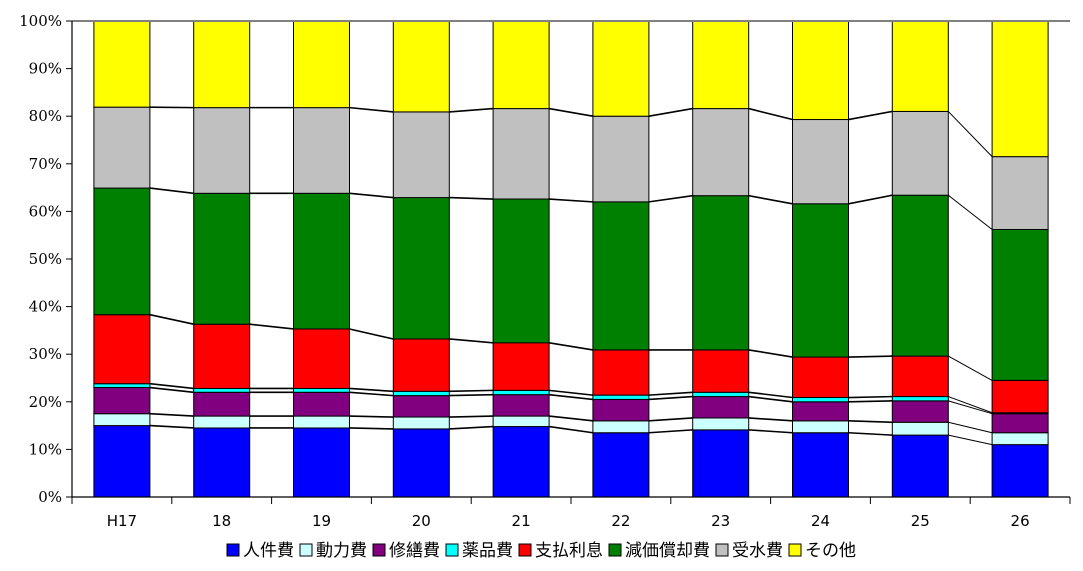 The height and width of the screenshot is (571, 1083). Describe the element at coordinates (122, 521) in the screenshot. I see `x-tick-label: H17` at that location.